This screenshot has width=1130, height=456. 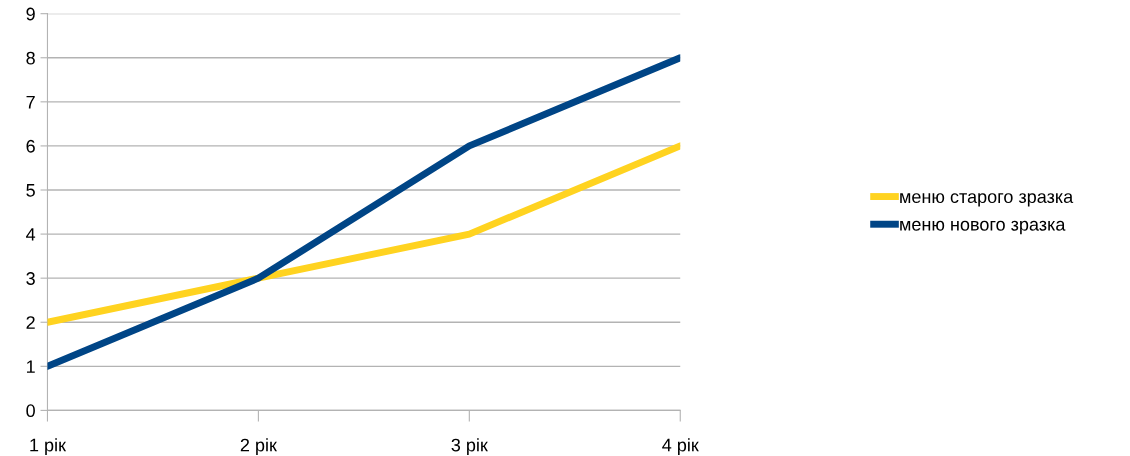 What do you see at coordinates (680, 447) in the screenshot?
I see `x-tick-label: 4 рік` at bounding box center [680, 447].